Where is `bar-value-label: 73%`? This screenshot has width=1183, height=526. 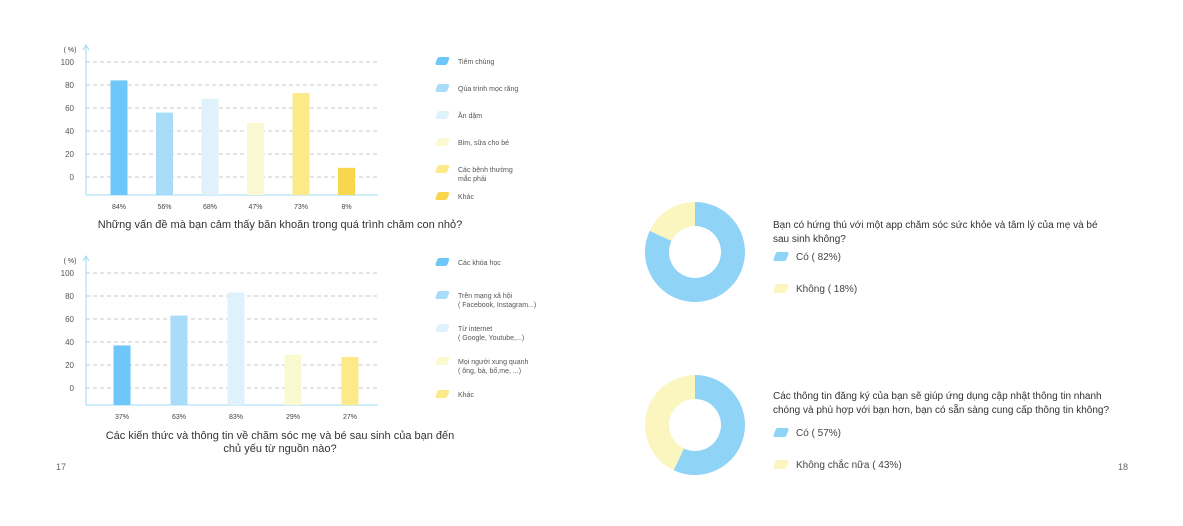
bar-value-label: 73% is located at coordinates (301, 207).